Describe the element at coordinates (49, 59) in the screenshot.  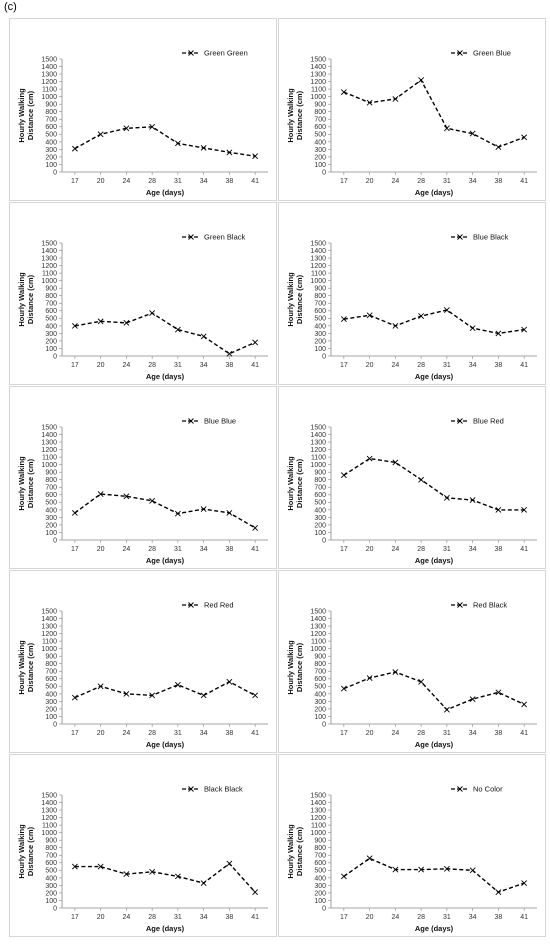
I see `y-tick-label: 1500` at that location.